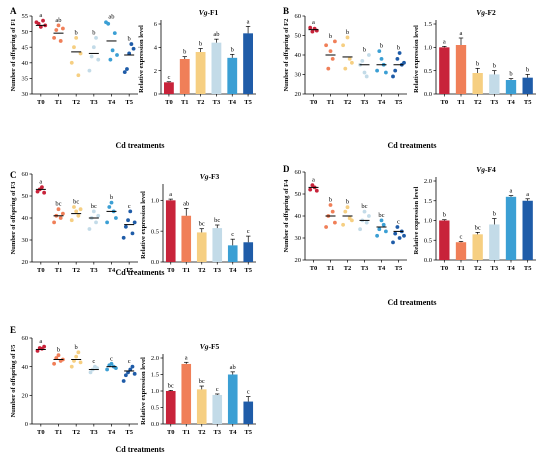 This screenshot has width=550, height=474. Describe the element at coordinates (13, 330) in the screenshot. I see `panel-label: E` at that location.